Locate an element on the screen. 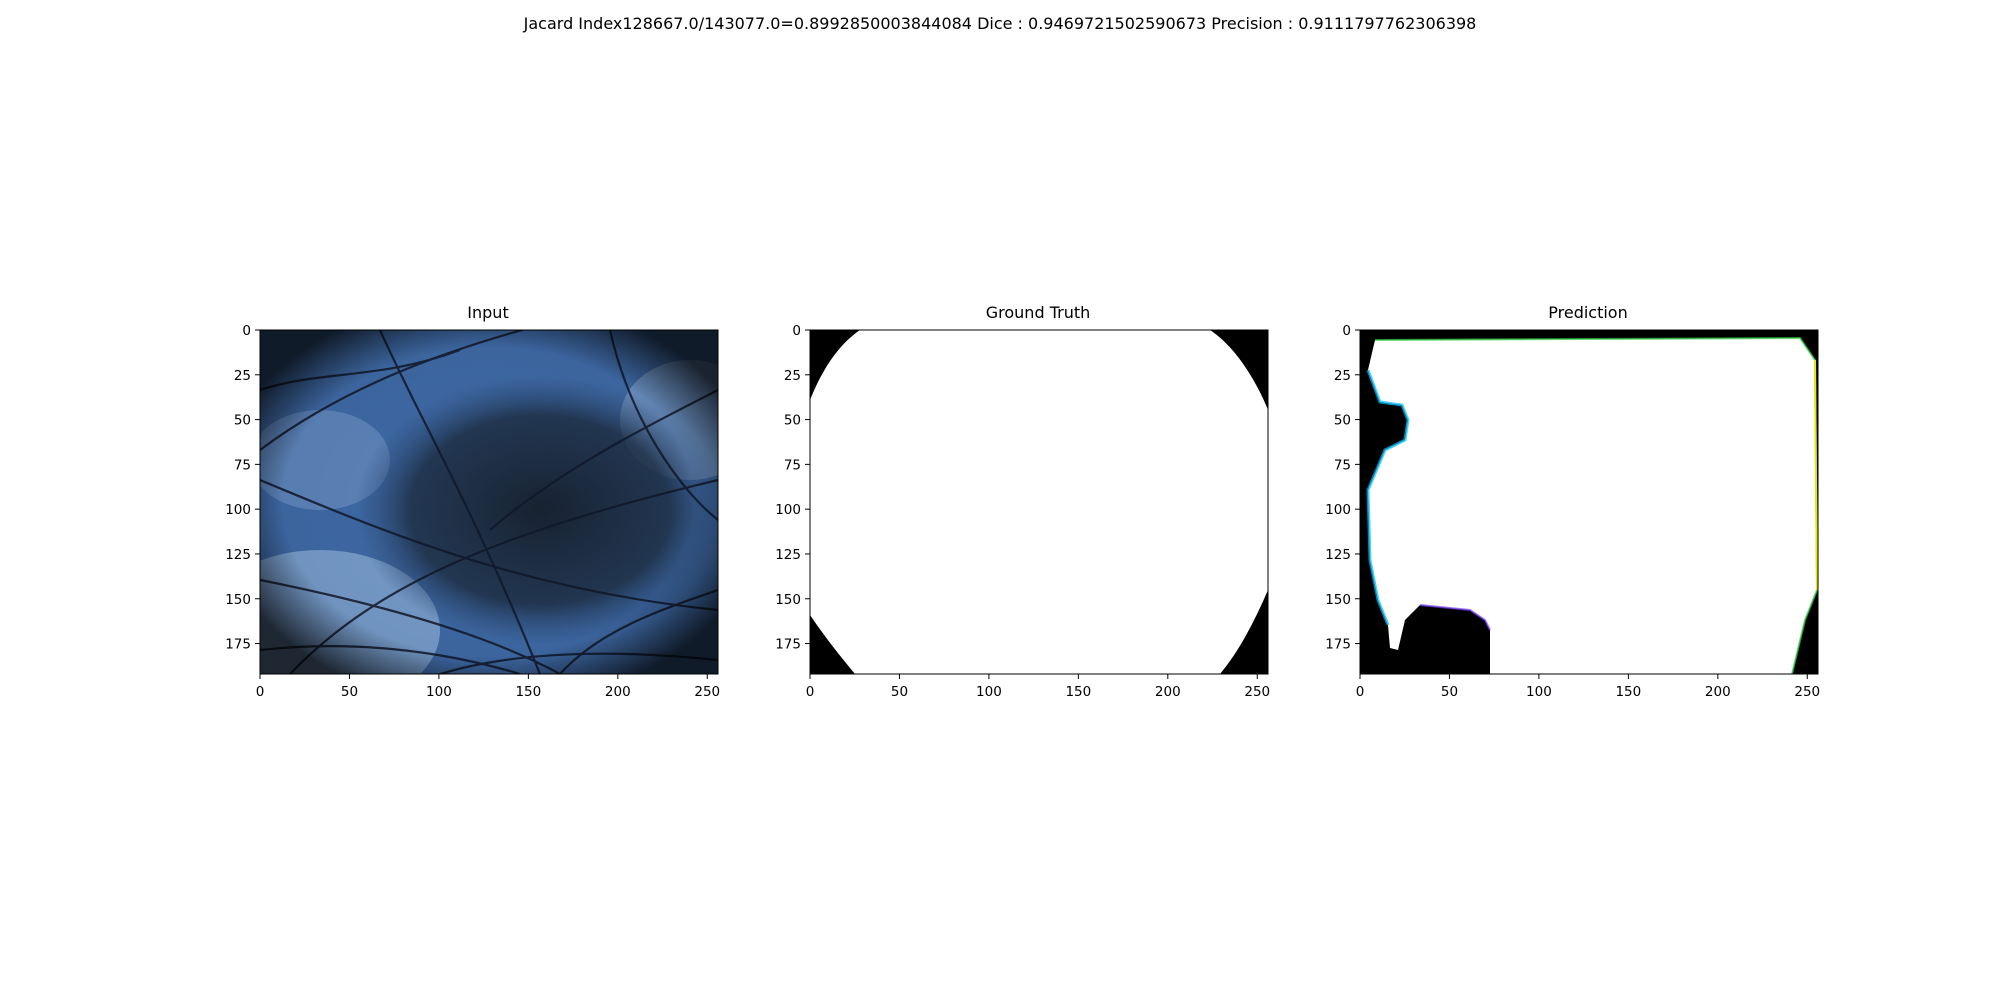  panel-title: Input is located at coordinates (487, 312).